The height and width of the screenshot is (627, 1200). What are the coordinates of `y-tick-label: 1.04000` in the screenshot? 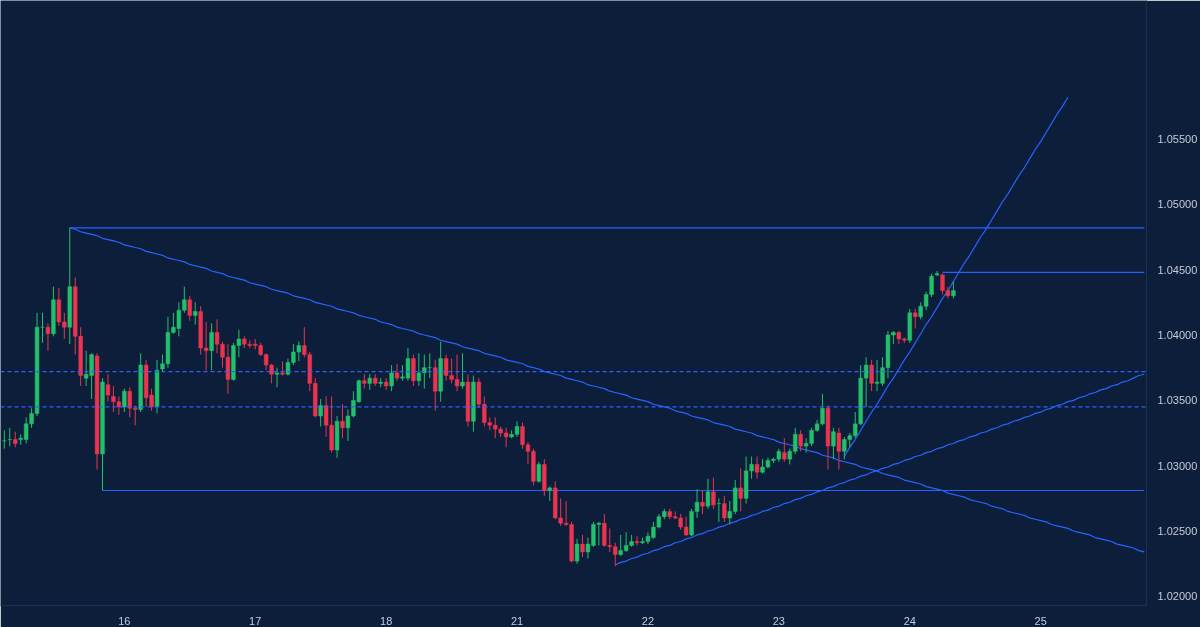 It's located at (1177, 335).